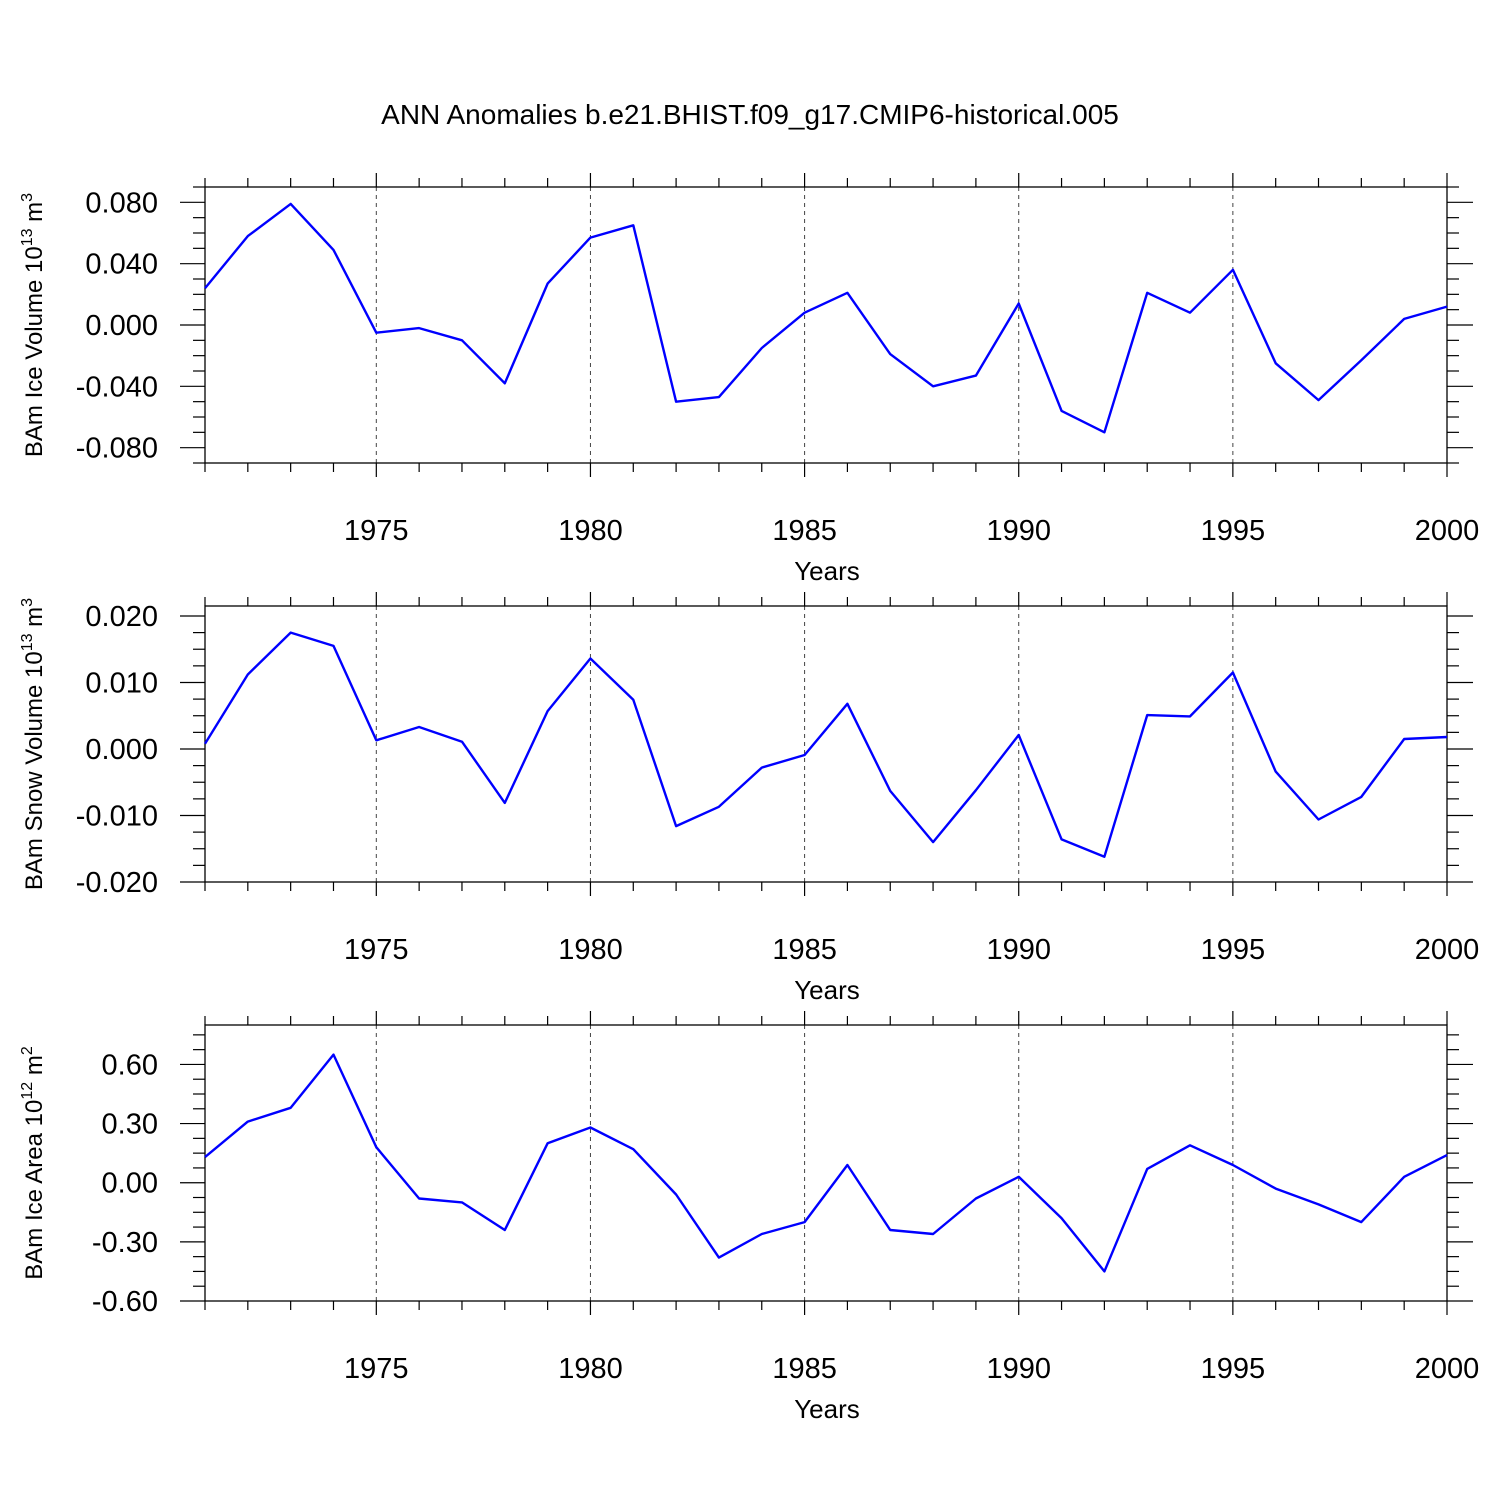  Describe the element at coordinates (33, 1163) in the screenshot. I see `y-axis-label: BAm Ice Area 1012 m2` at that location.